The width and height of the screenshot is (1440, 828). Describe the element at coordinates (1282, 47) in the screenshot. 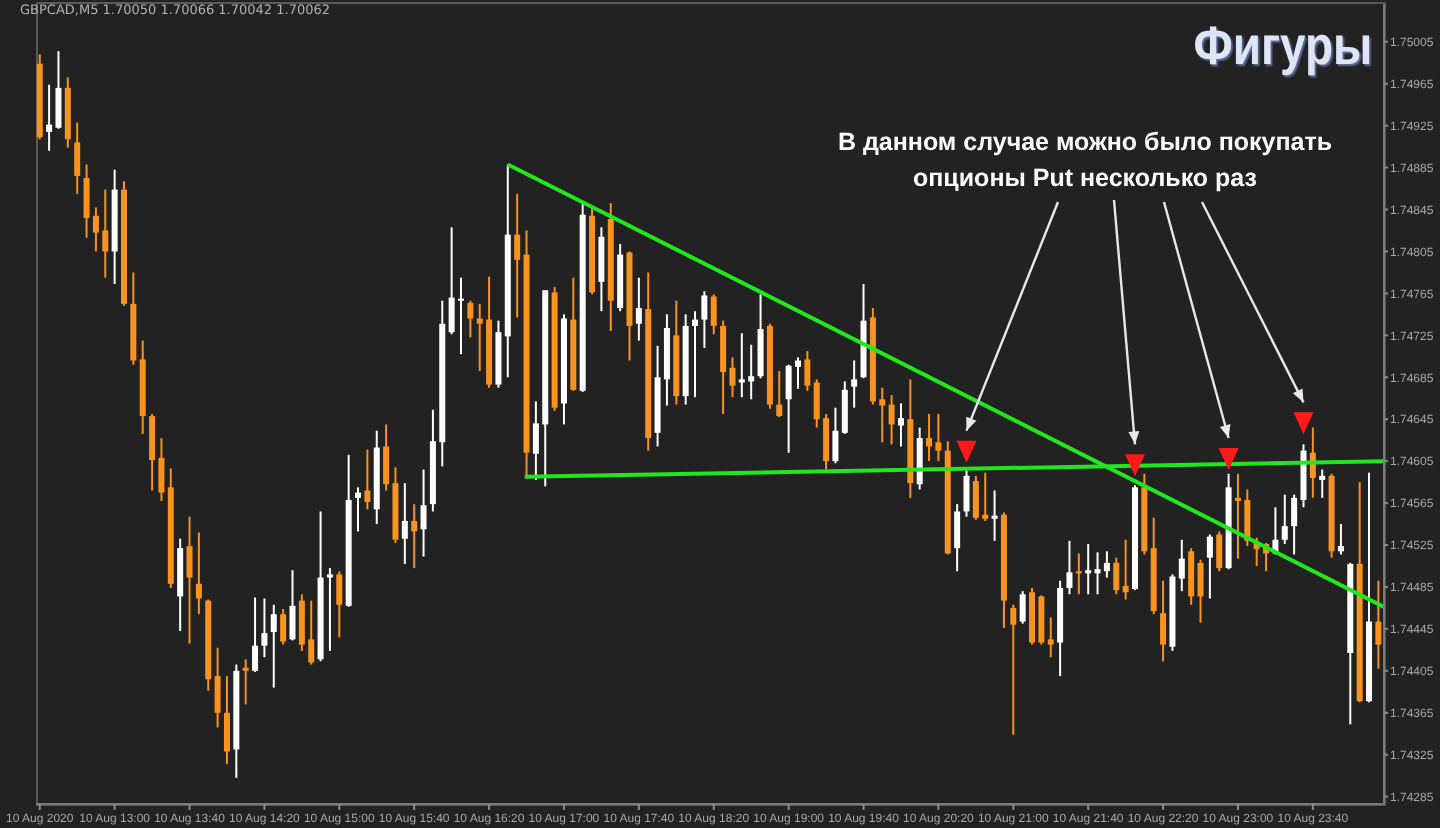

I see `chart-title: Фигуры` at that location.